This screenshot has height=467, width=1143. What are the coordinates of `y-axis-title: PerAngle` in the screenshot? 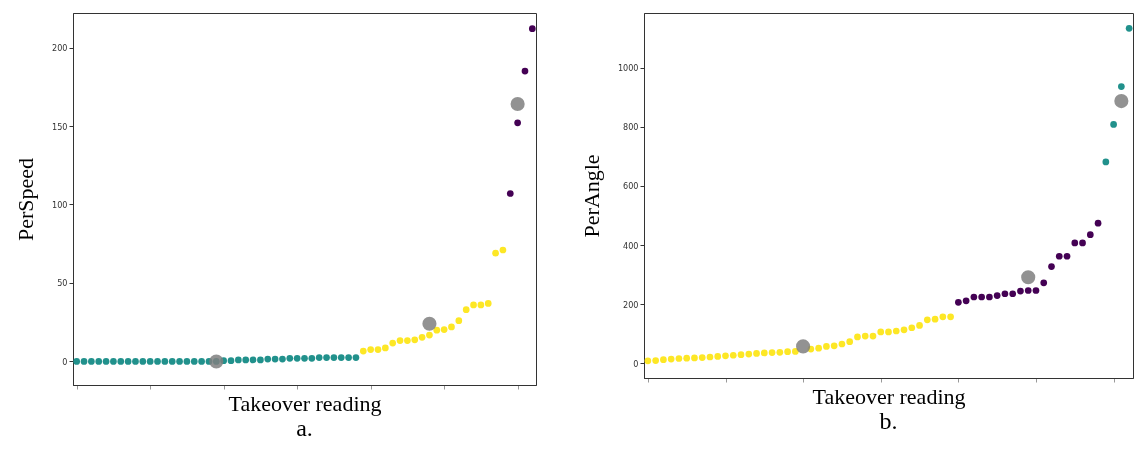 It's located at (591, 196).